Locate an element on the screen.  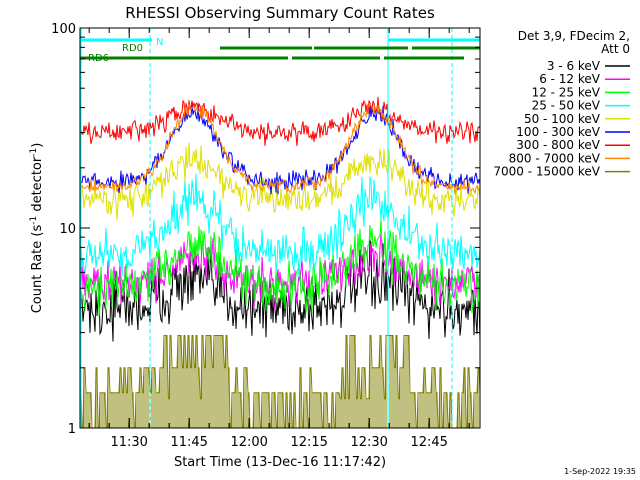
chart-title: RHESSI Observing Summary Count Rates is located at coordinates (280, 13).